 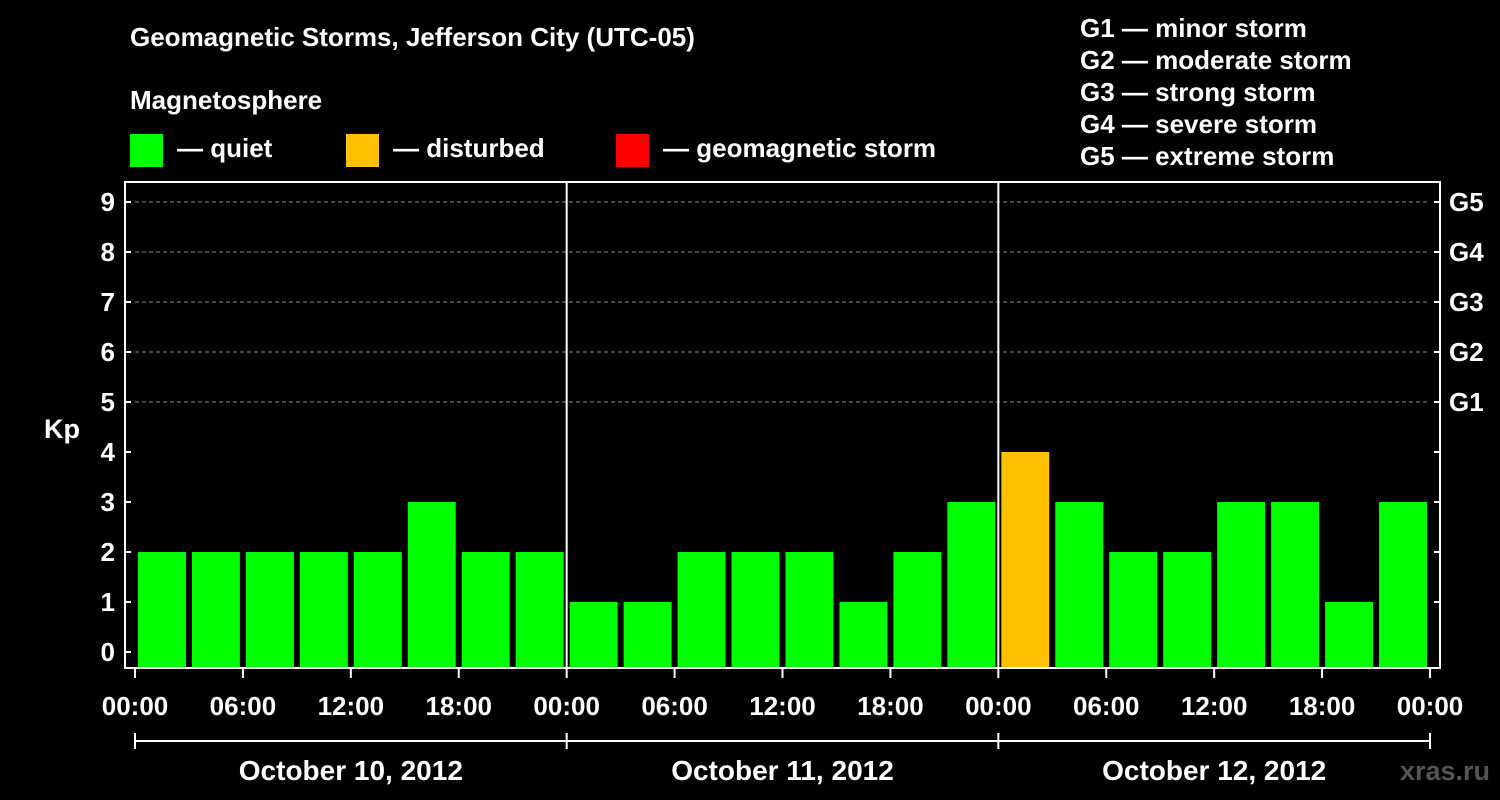 I want to click on g-scale-label-g4: G4, so click(x=1466, y=252).